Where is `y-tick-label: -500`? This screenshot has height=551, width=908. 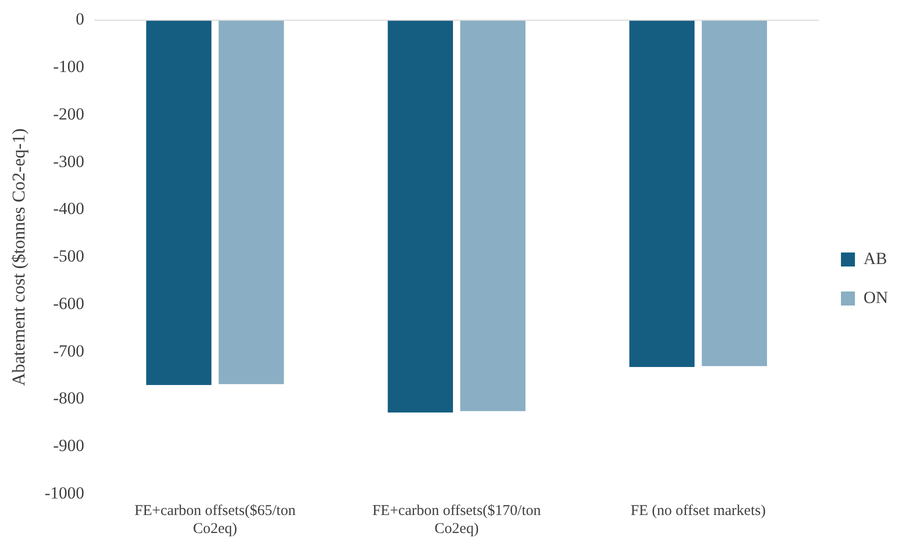 y-tick-label: -500 is located at coordinates (68, 256).